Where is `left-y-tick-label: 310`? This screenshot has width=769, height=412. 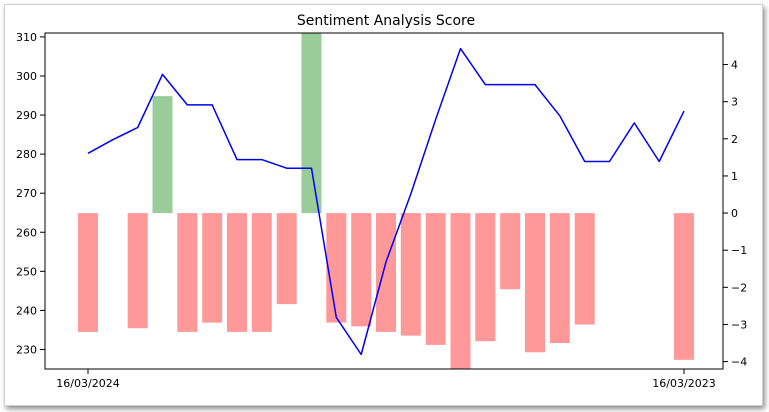 left-y-tick-label: 310 is located at coordinates (26, 37).